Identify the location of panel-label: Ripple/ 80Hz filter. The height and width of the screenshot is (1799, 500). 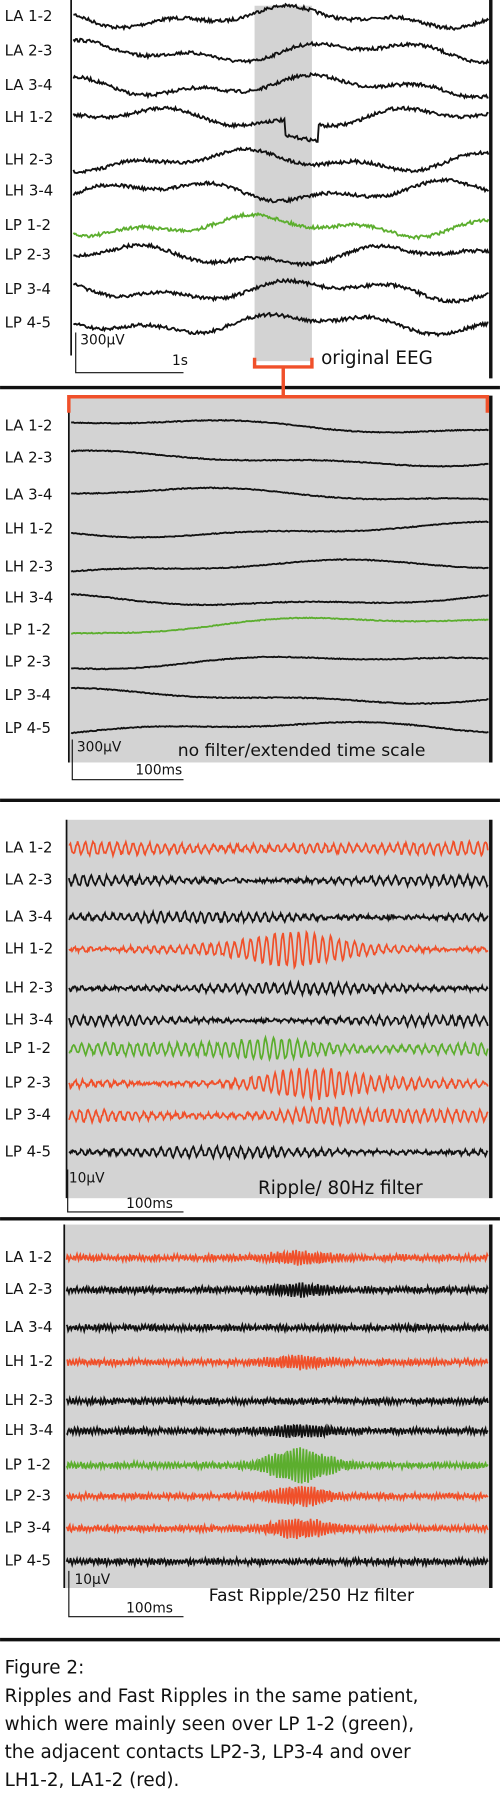
(340, 1188).